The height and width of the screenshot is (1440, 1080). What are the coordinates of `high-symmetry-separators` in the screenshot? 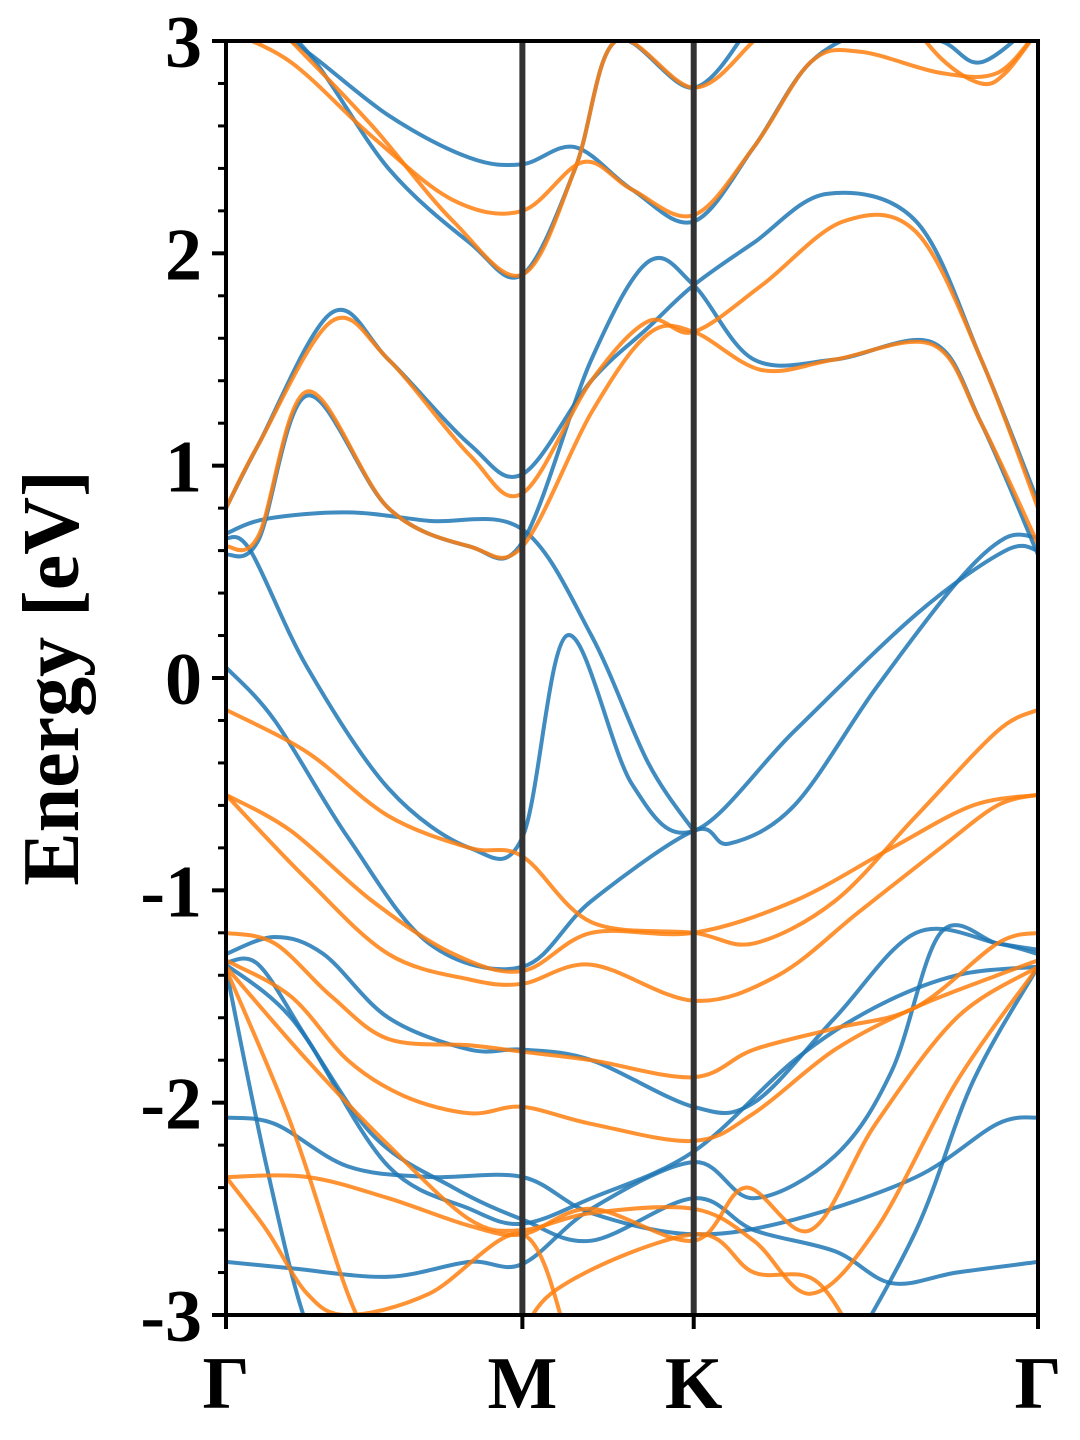 It's located at (608, 678).